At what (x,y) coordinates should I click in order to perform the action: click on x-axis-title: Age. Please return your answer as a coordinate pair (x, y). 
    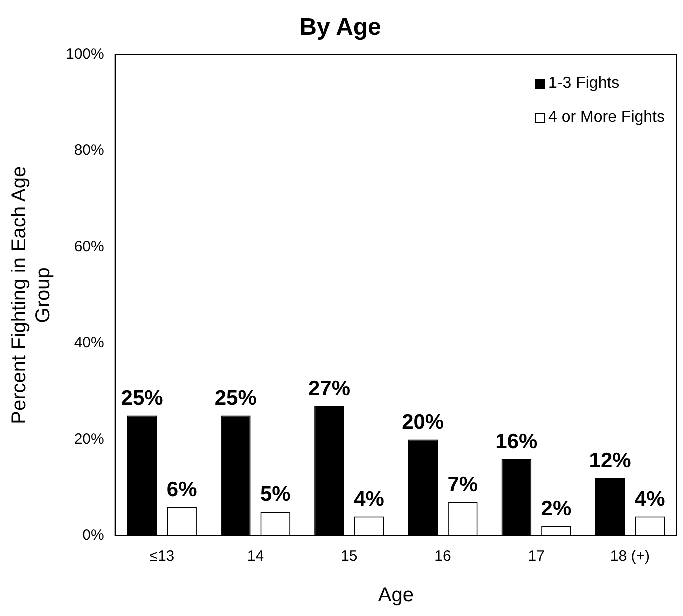
    Looking at the image, I should click on (396, 595).